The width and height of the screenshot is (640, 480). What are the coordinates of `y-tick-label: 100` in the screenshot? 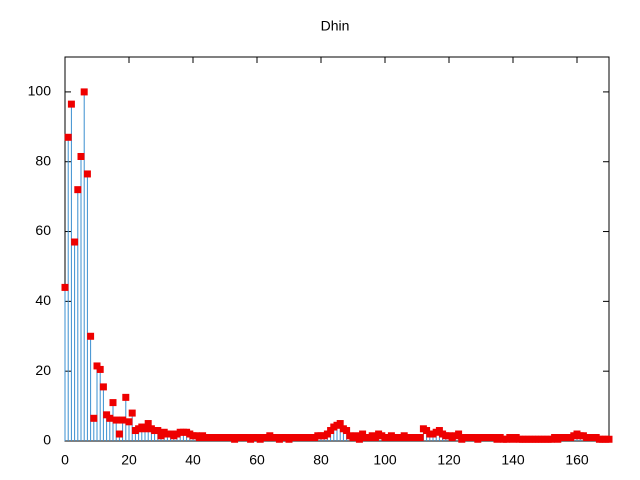 It's located at (40, 91).